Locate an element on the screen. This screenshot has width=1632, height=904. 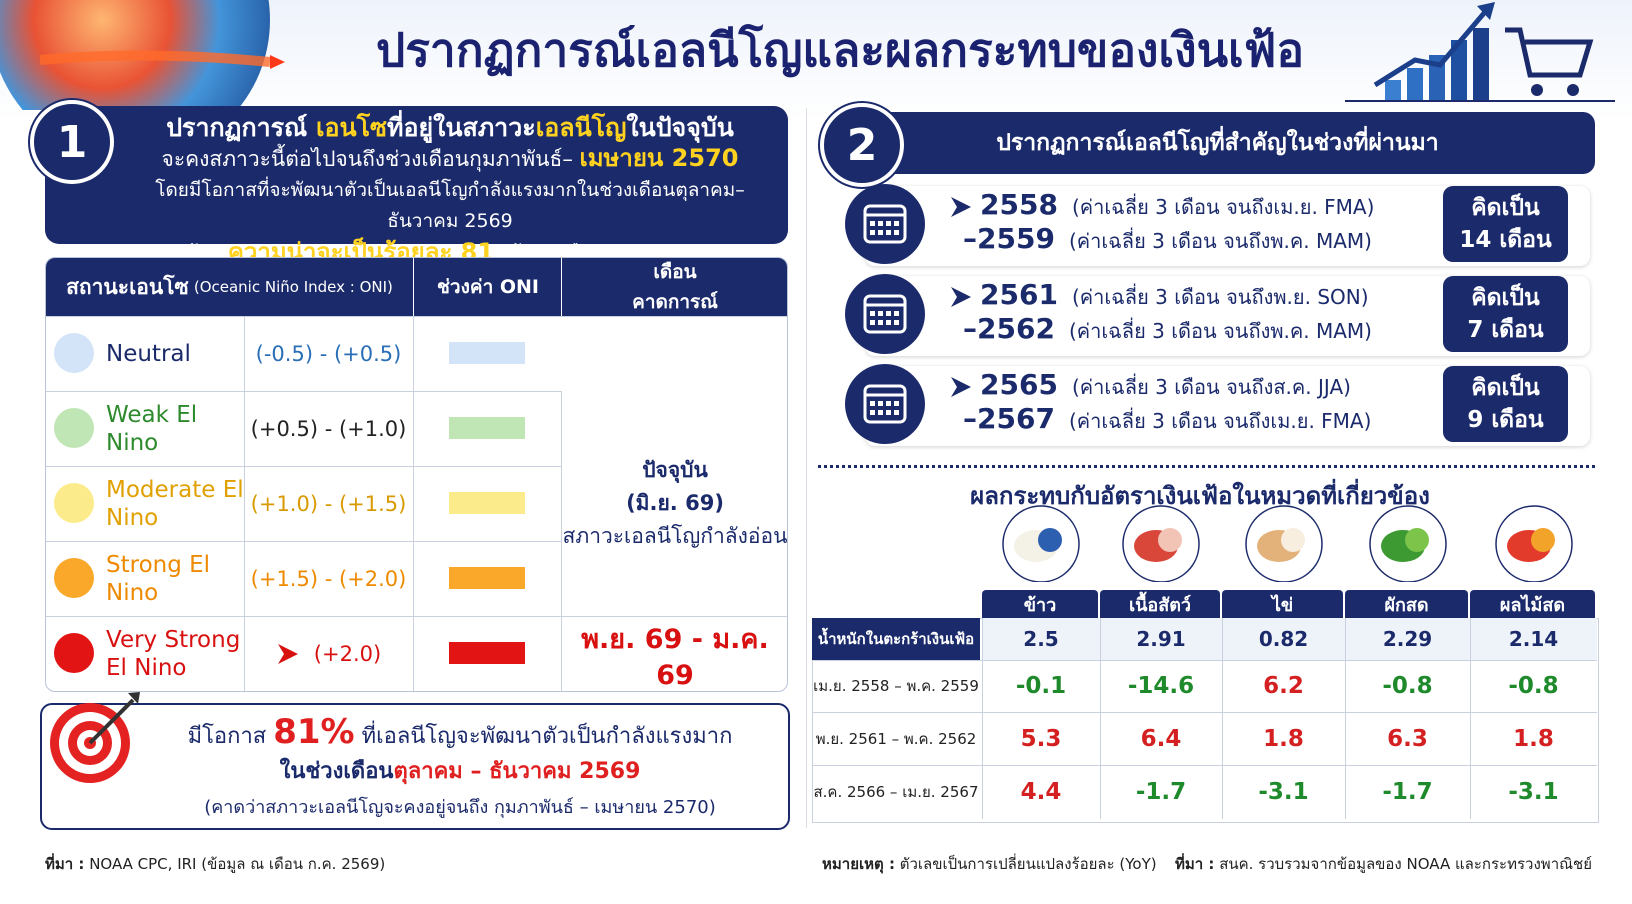
event-line: 2561 (ค่าเฉลี่ย 3 เดือน จนถึงพ.ย. SON) is located at coordinates (1174, 295).